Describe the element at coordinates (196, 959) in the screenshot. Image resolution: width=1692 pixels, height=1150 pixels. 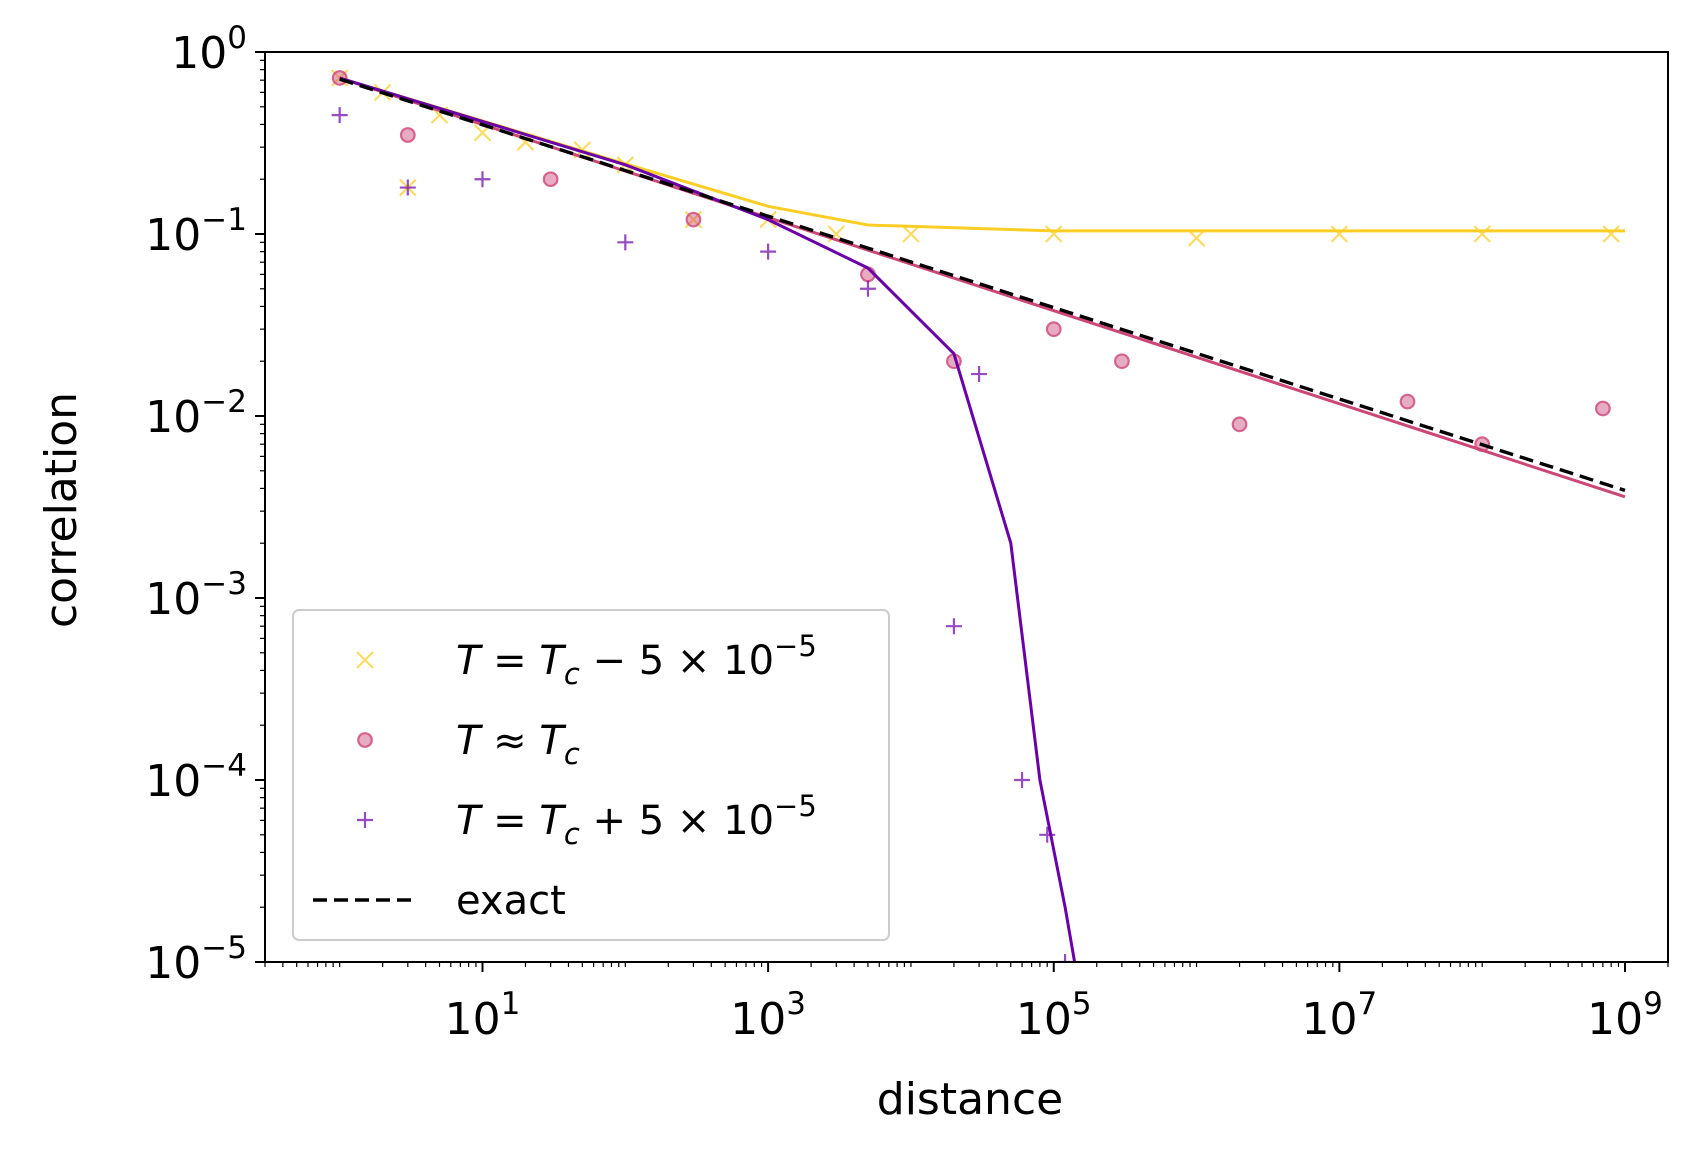
I see `y-tick-label: 10⁻⁵` at that location.